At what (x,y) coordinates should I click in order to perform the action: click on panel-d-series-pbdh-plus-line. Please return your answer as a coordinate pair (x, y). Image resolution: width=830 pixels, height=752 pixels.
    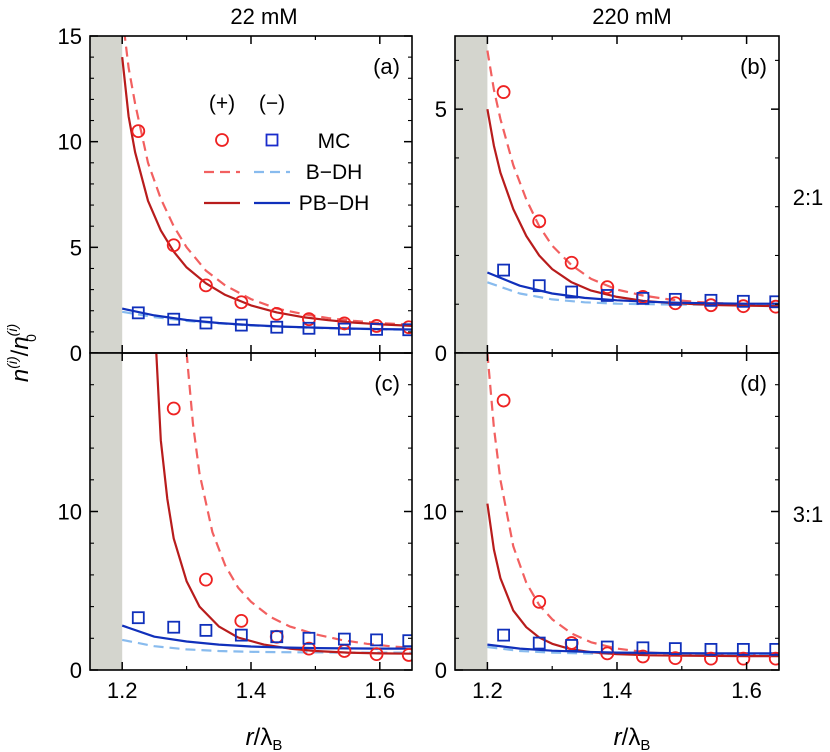
    Looking at the image, I should click on (632, 580).